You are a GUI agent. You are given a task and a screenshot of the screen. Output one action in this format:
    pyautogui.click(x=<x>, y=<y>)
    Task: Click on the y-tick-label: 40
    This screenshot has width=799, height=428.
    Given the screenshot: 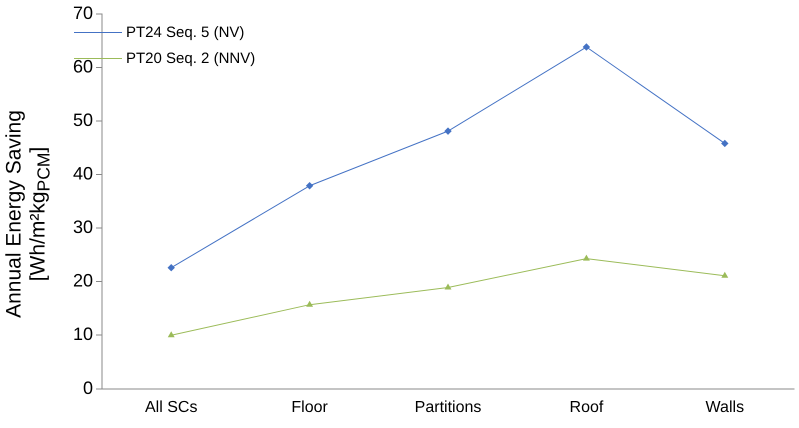 What is the action you would take?
    pyautogui.click(x=83, y=173)
    